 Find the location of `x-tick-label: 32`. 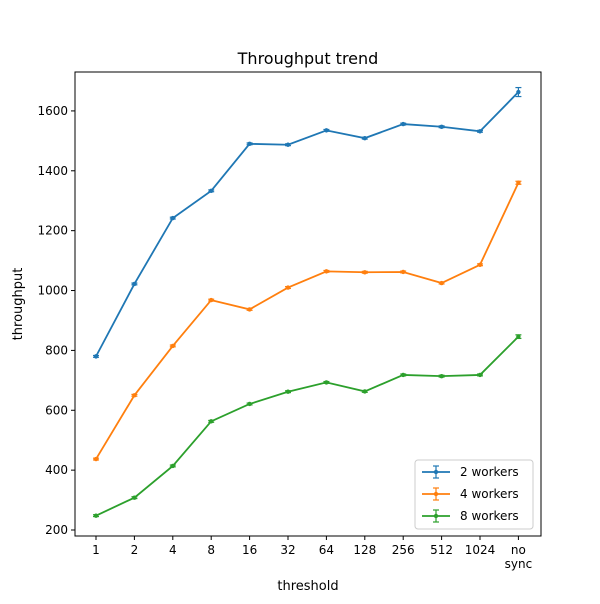

x-tick-label: 32 is located at coordinates (287, 550).